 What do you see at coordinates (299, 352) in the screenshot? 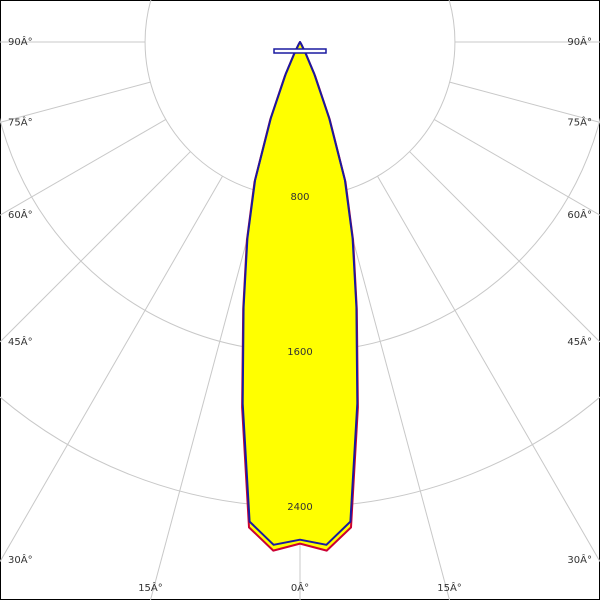
I see `r-tick-label: 1600` at bounding box center [299, 352].